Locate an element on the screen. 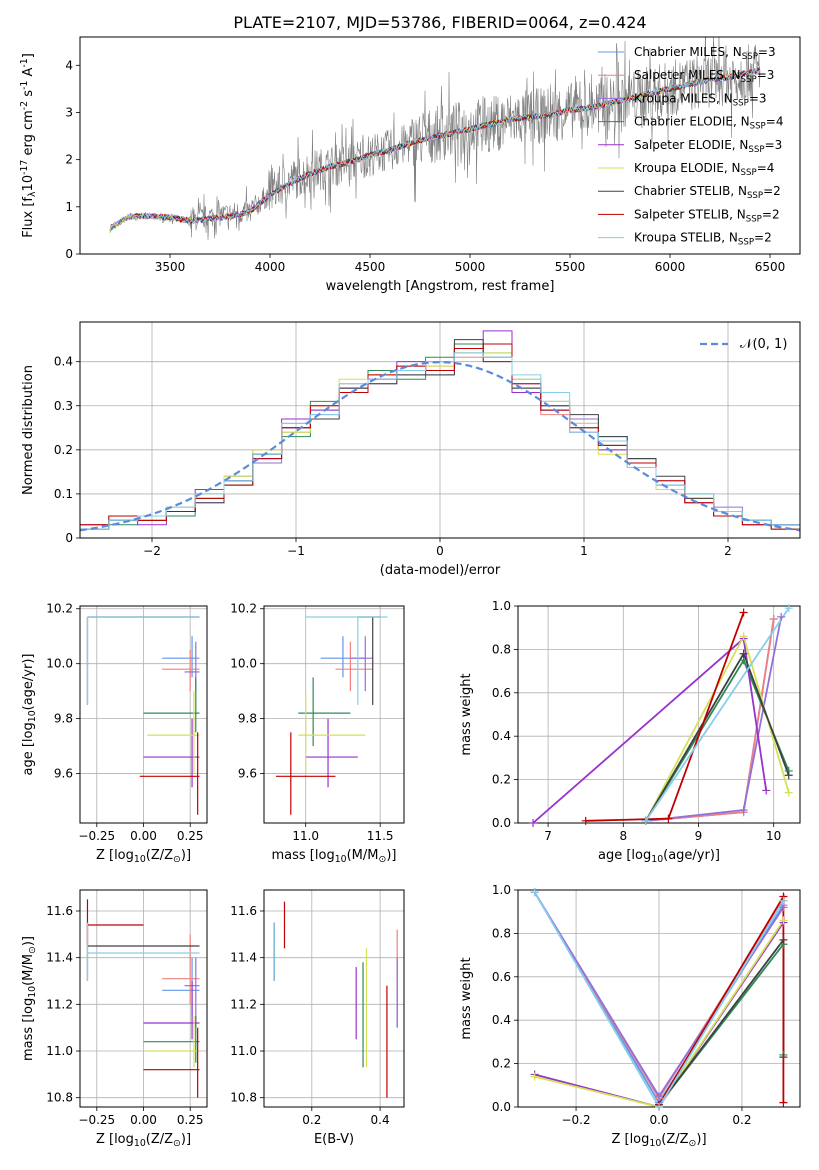 This screenshot has height=1170, width=819. x-tick-label: 6000 is located at coordinates (670, 267).